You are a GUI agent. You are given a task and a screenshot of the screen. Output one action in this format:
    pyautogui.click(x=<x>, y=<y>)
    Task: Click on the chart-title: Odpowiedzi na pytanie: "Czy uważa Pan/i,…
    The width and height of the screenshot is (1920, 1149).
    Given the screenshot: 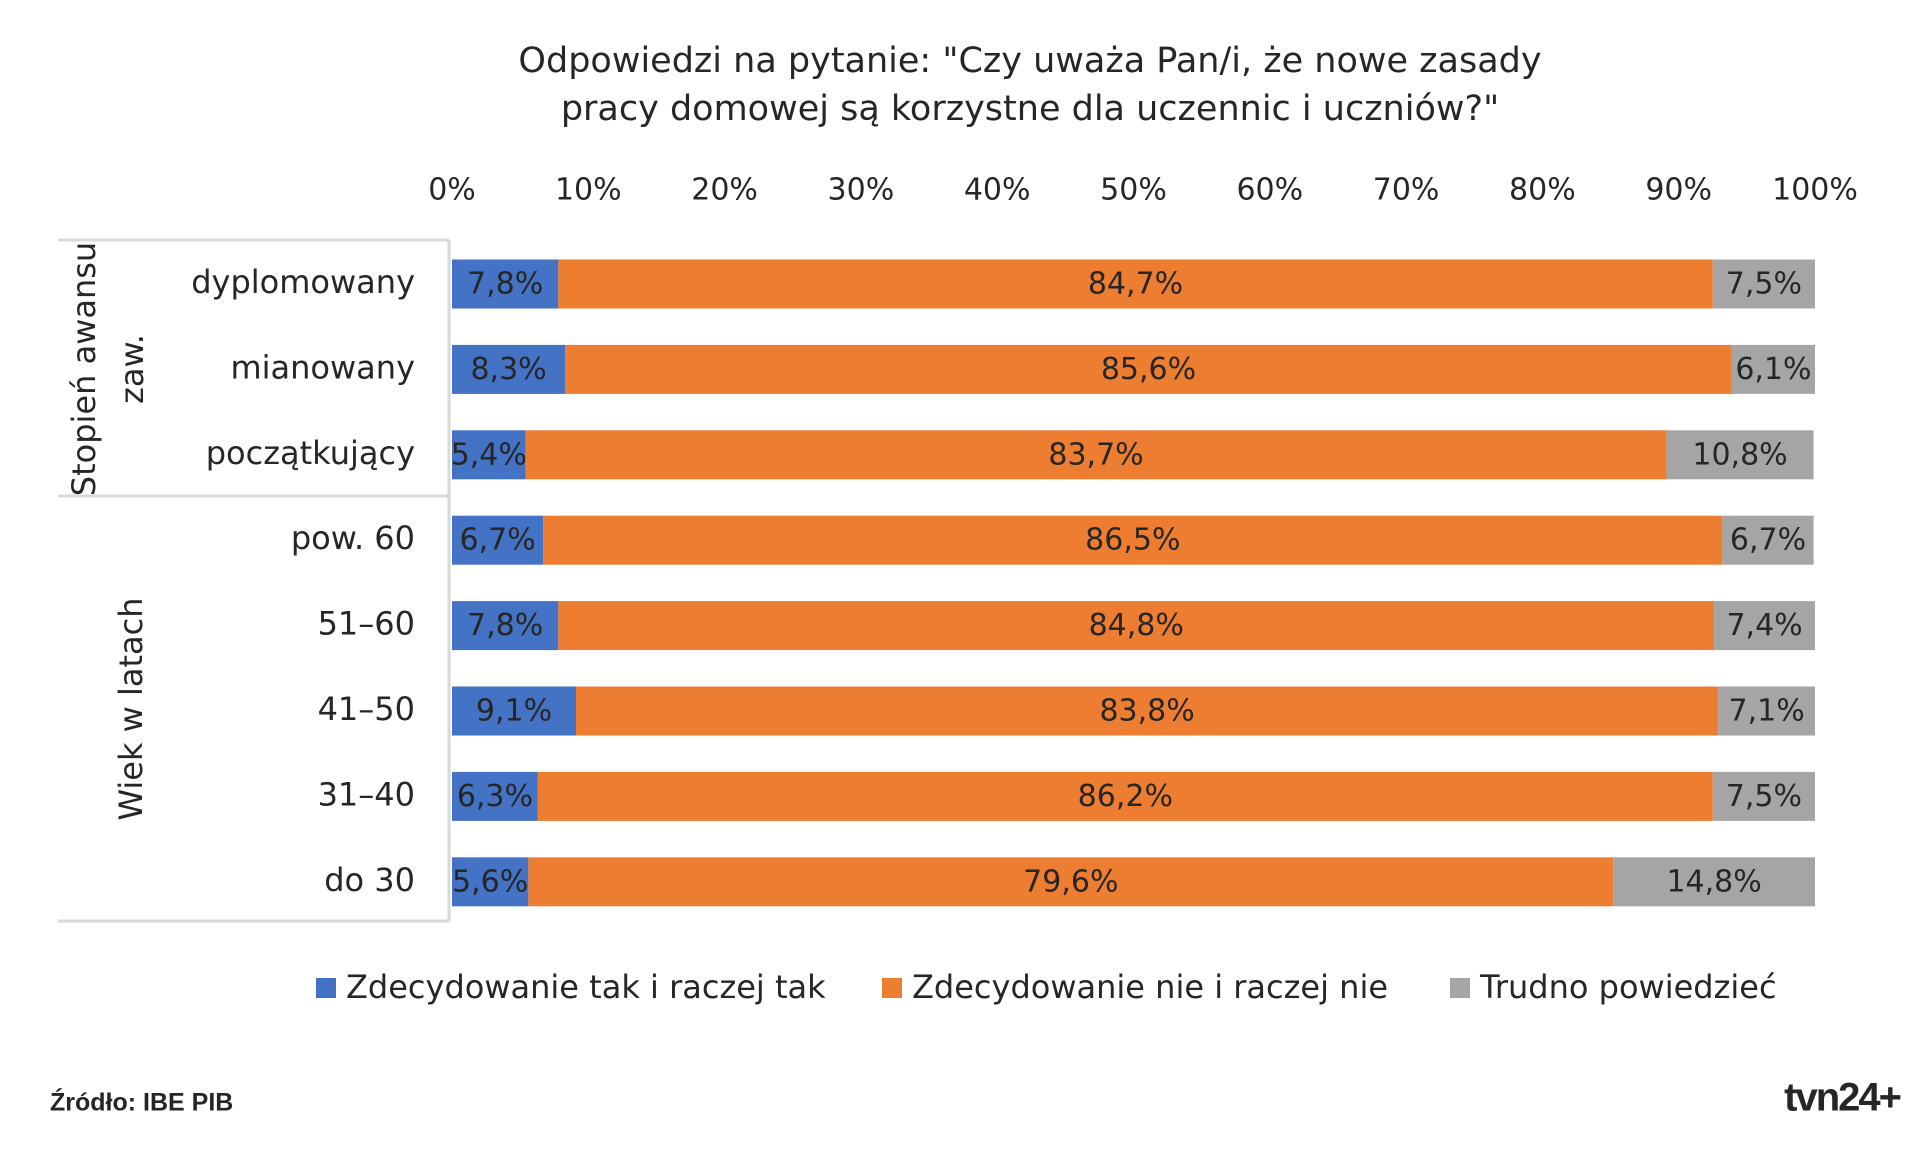 What is the action you would take?
    pyautogui.click(x=1029, y=61)
    